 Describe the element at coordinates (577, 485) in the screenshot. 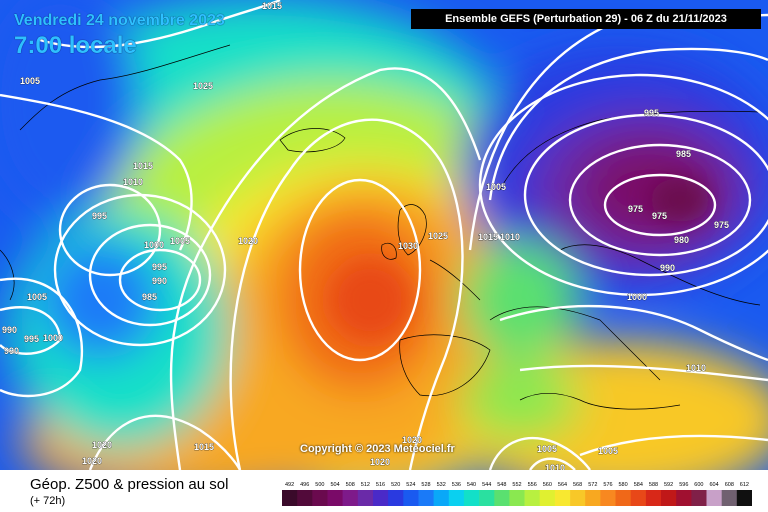

I see `scale-label: 568` at that location.